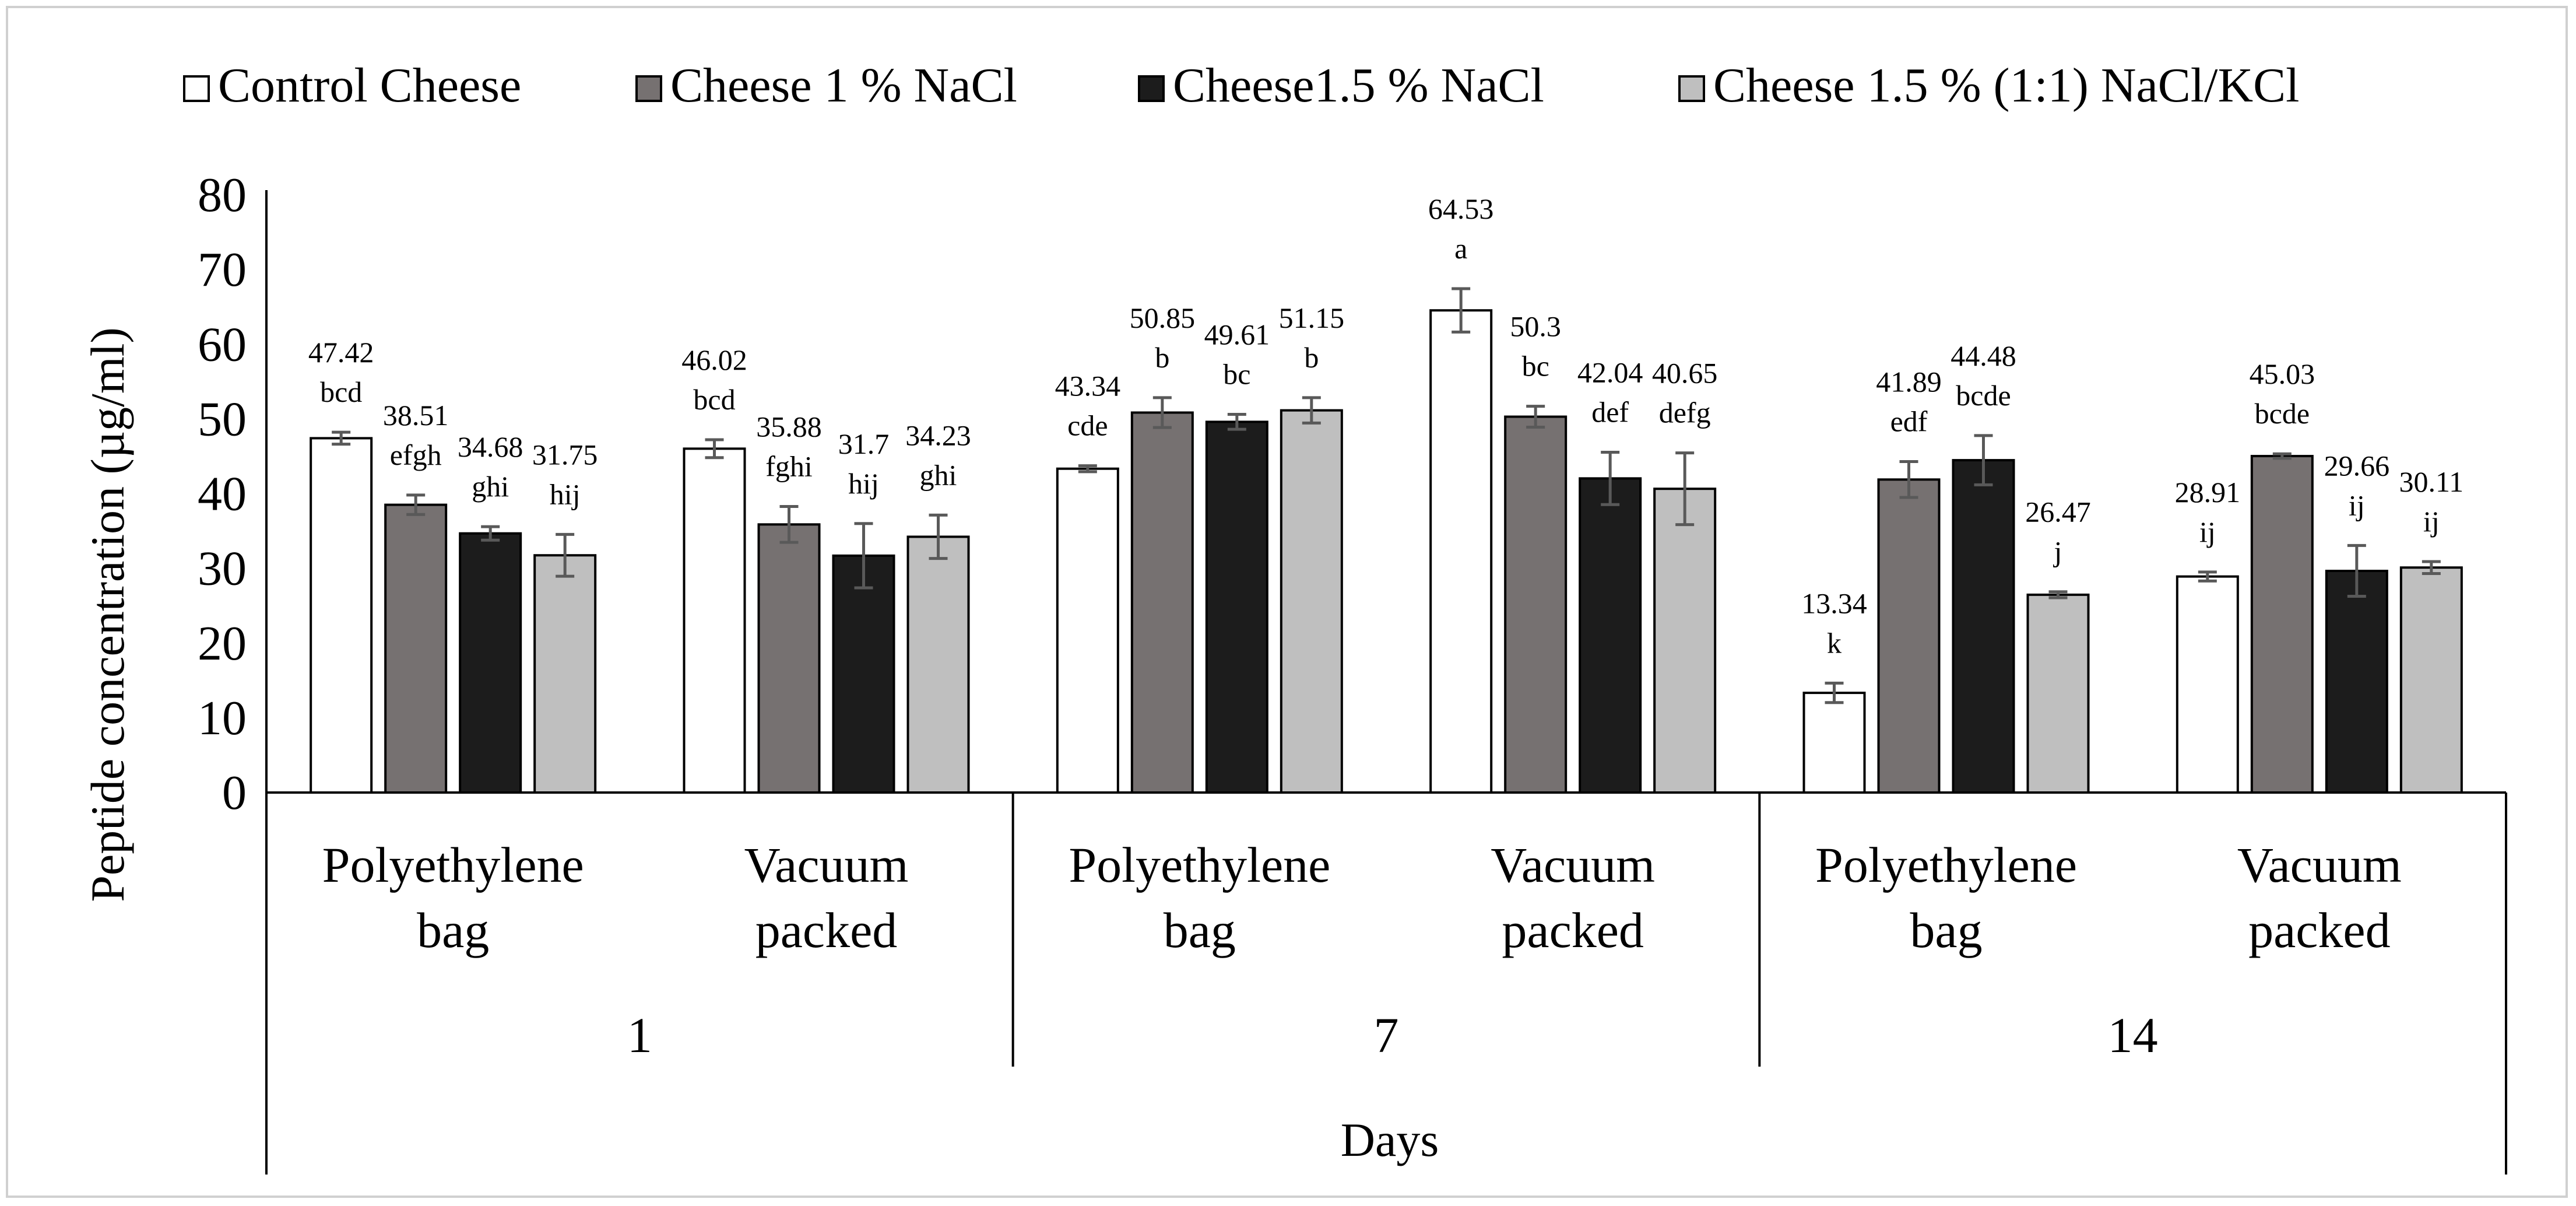  I want to click on y-tick-label: 50, so click(222, 419).